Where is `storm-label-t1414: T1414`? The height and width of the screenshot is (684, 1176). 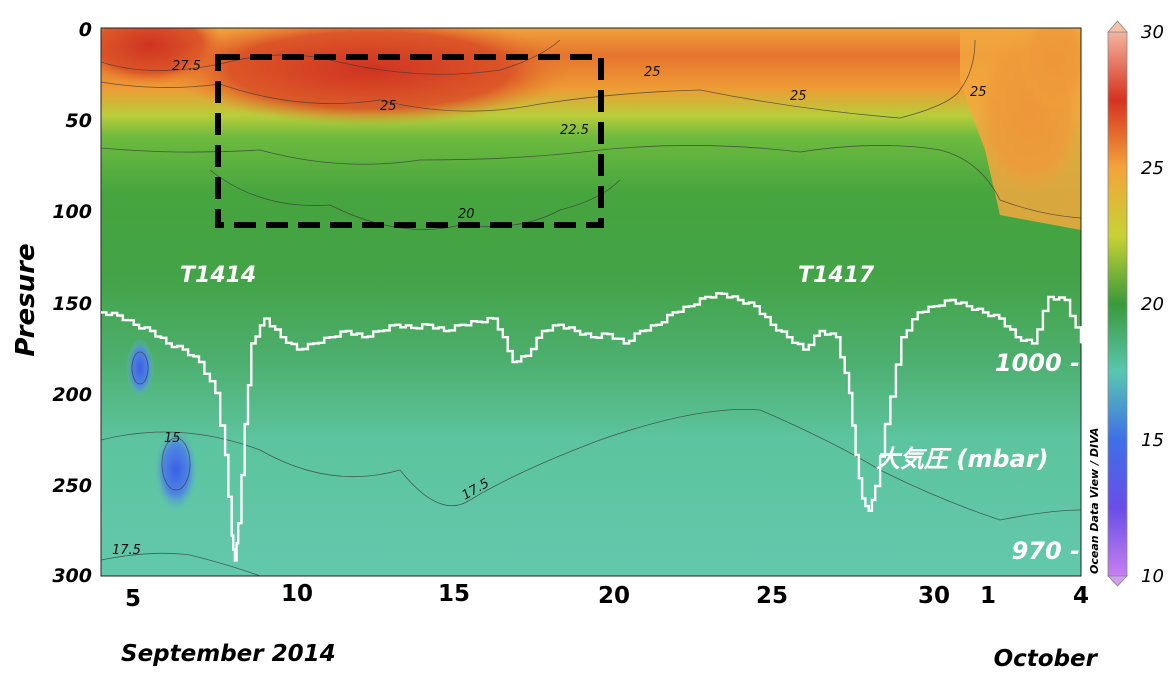
storm-label-t1414: T1414 is located at coordinates (218, 275).